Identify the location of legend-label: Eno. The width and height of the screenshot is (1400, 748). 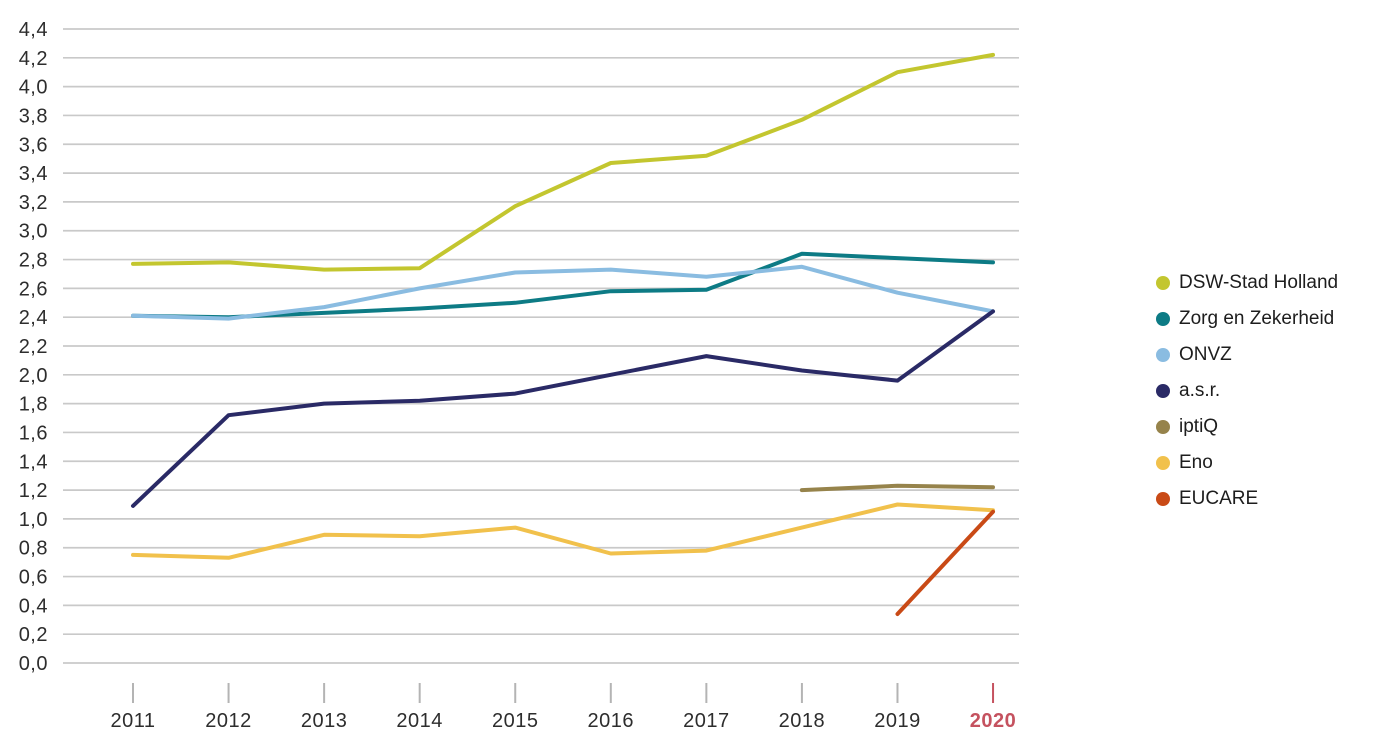
(1196, 462).